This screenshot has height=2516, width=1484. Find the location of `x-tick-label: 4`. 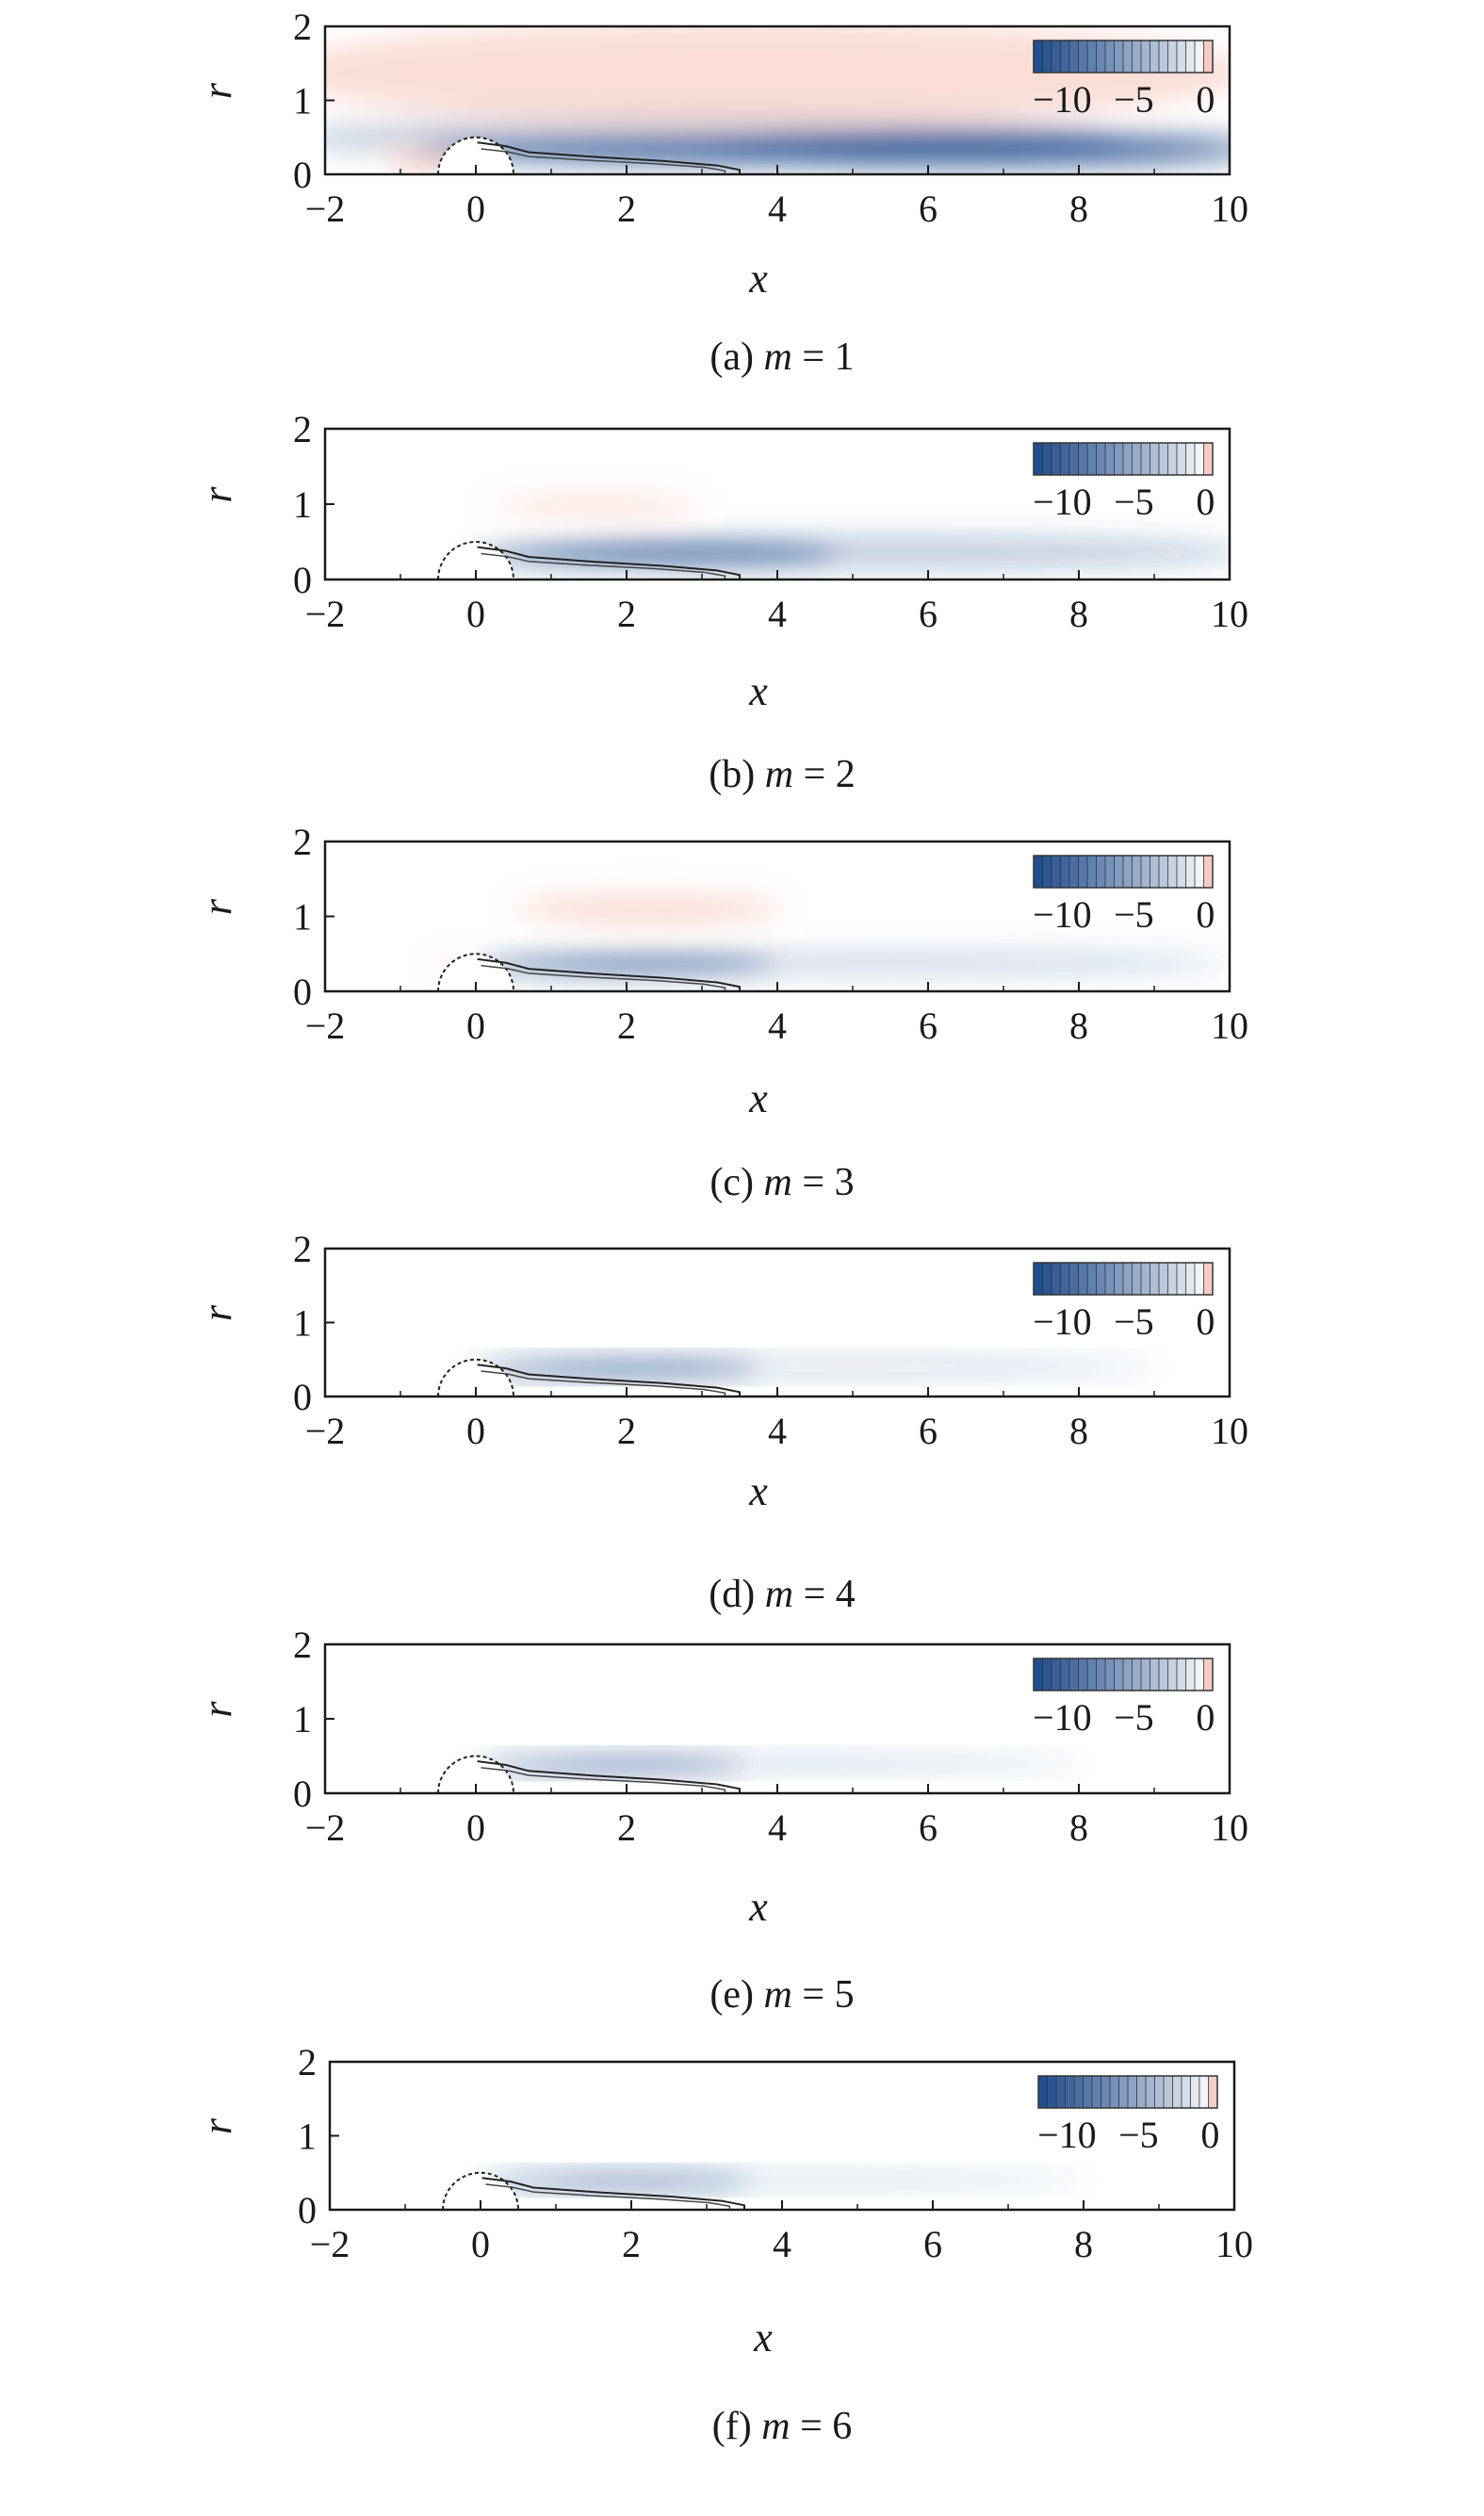

x-tick-label: 4 is located at coordinates (777, 614).